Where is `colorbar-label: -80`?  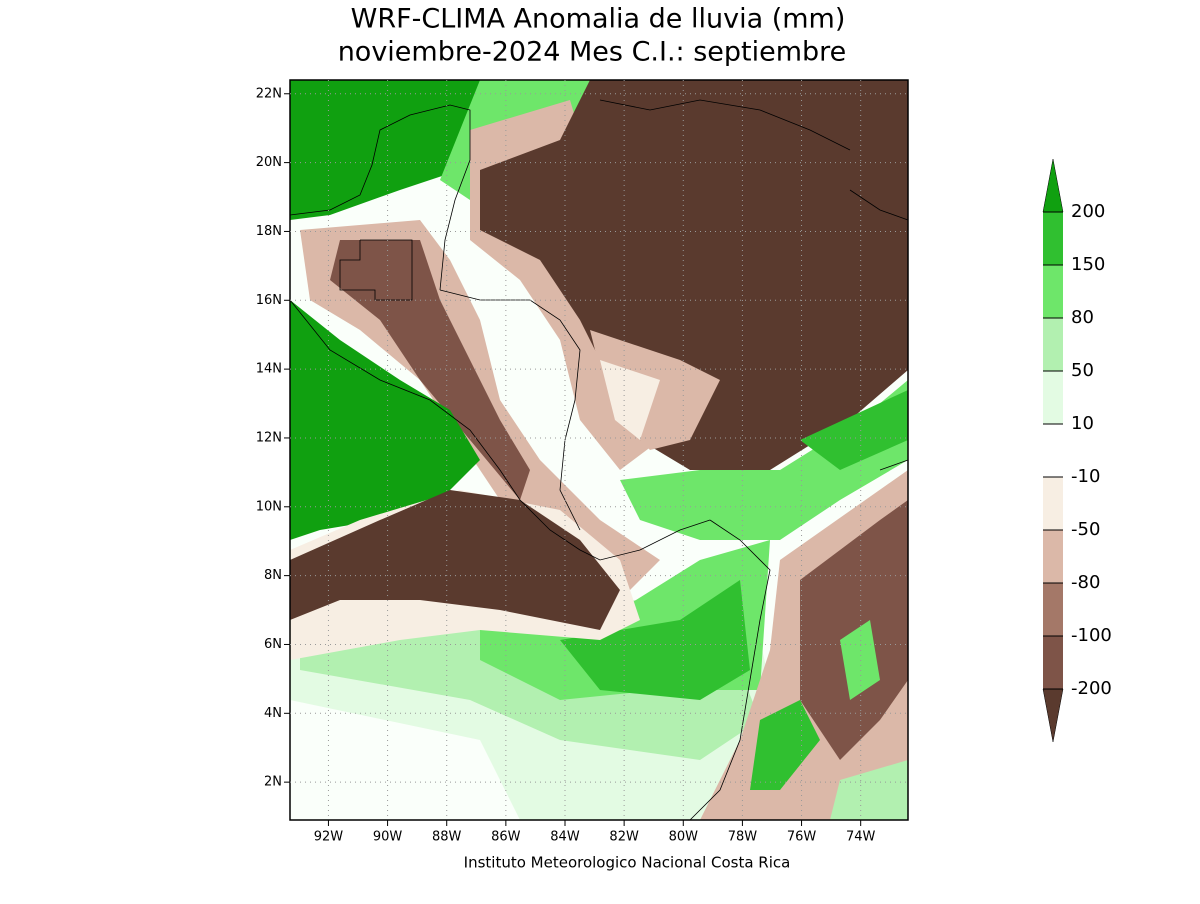 colorbar-label: -80 is located at coordinates (1085, 582).